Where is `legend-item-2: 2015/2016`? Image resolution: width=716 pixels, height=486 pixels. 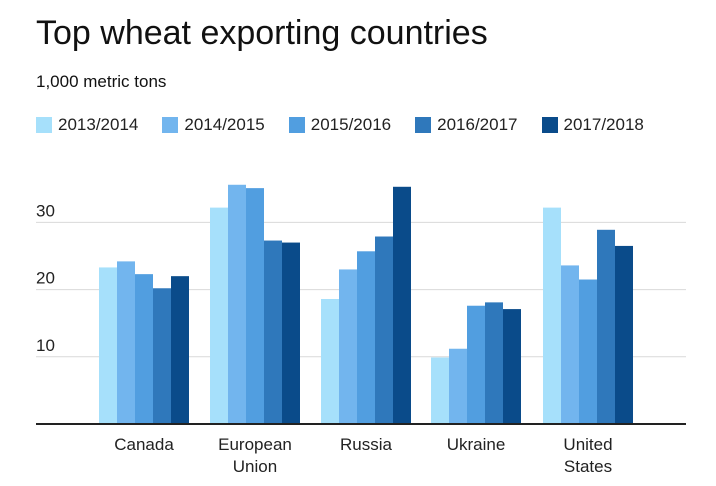
legend-item-2: 2015/2016 is located at coordinates (340, 125).